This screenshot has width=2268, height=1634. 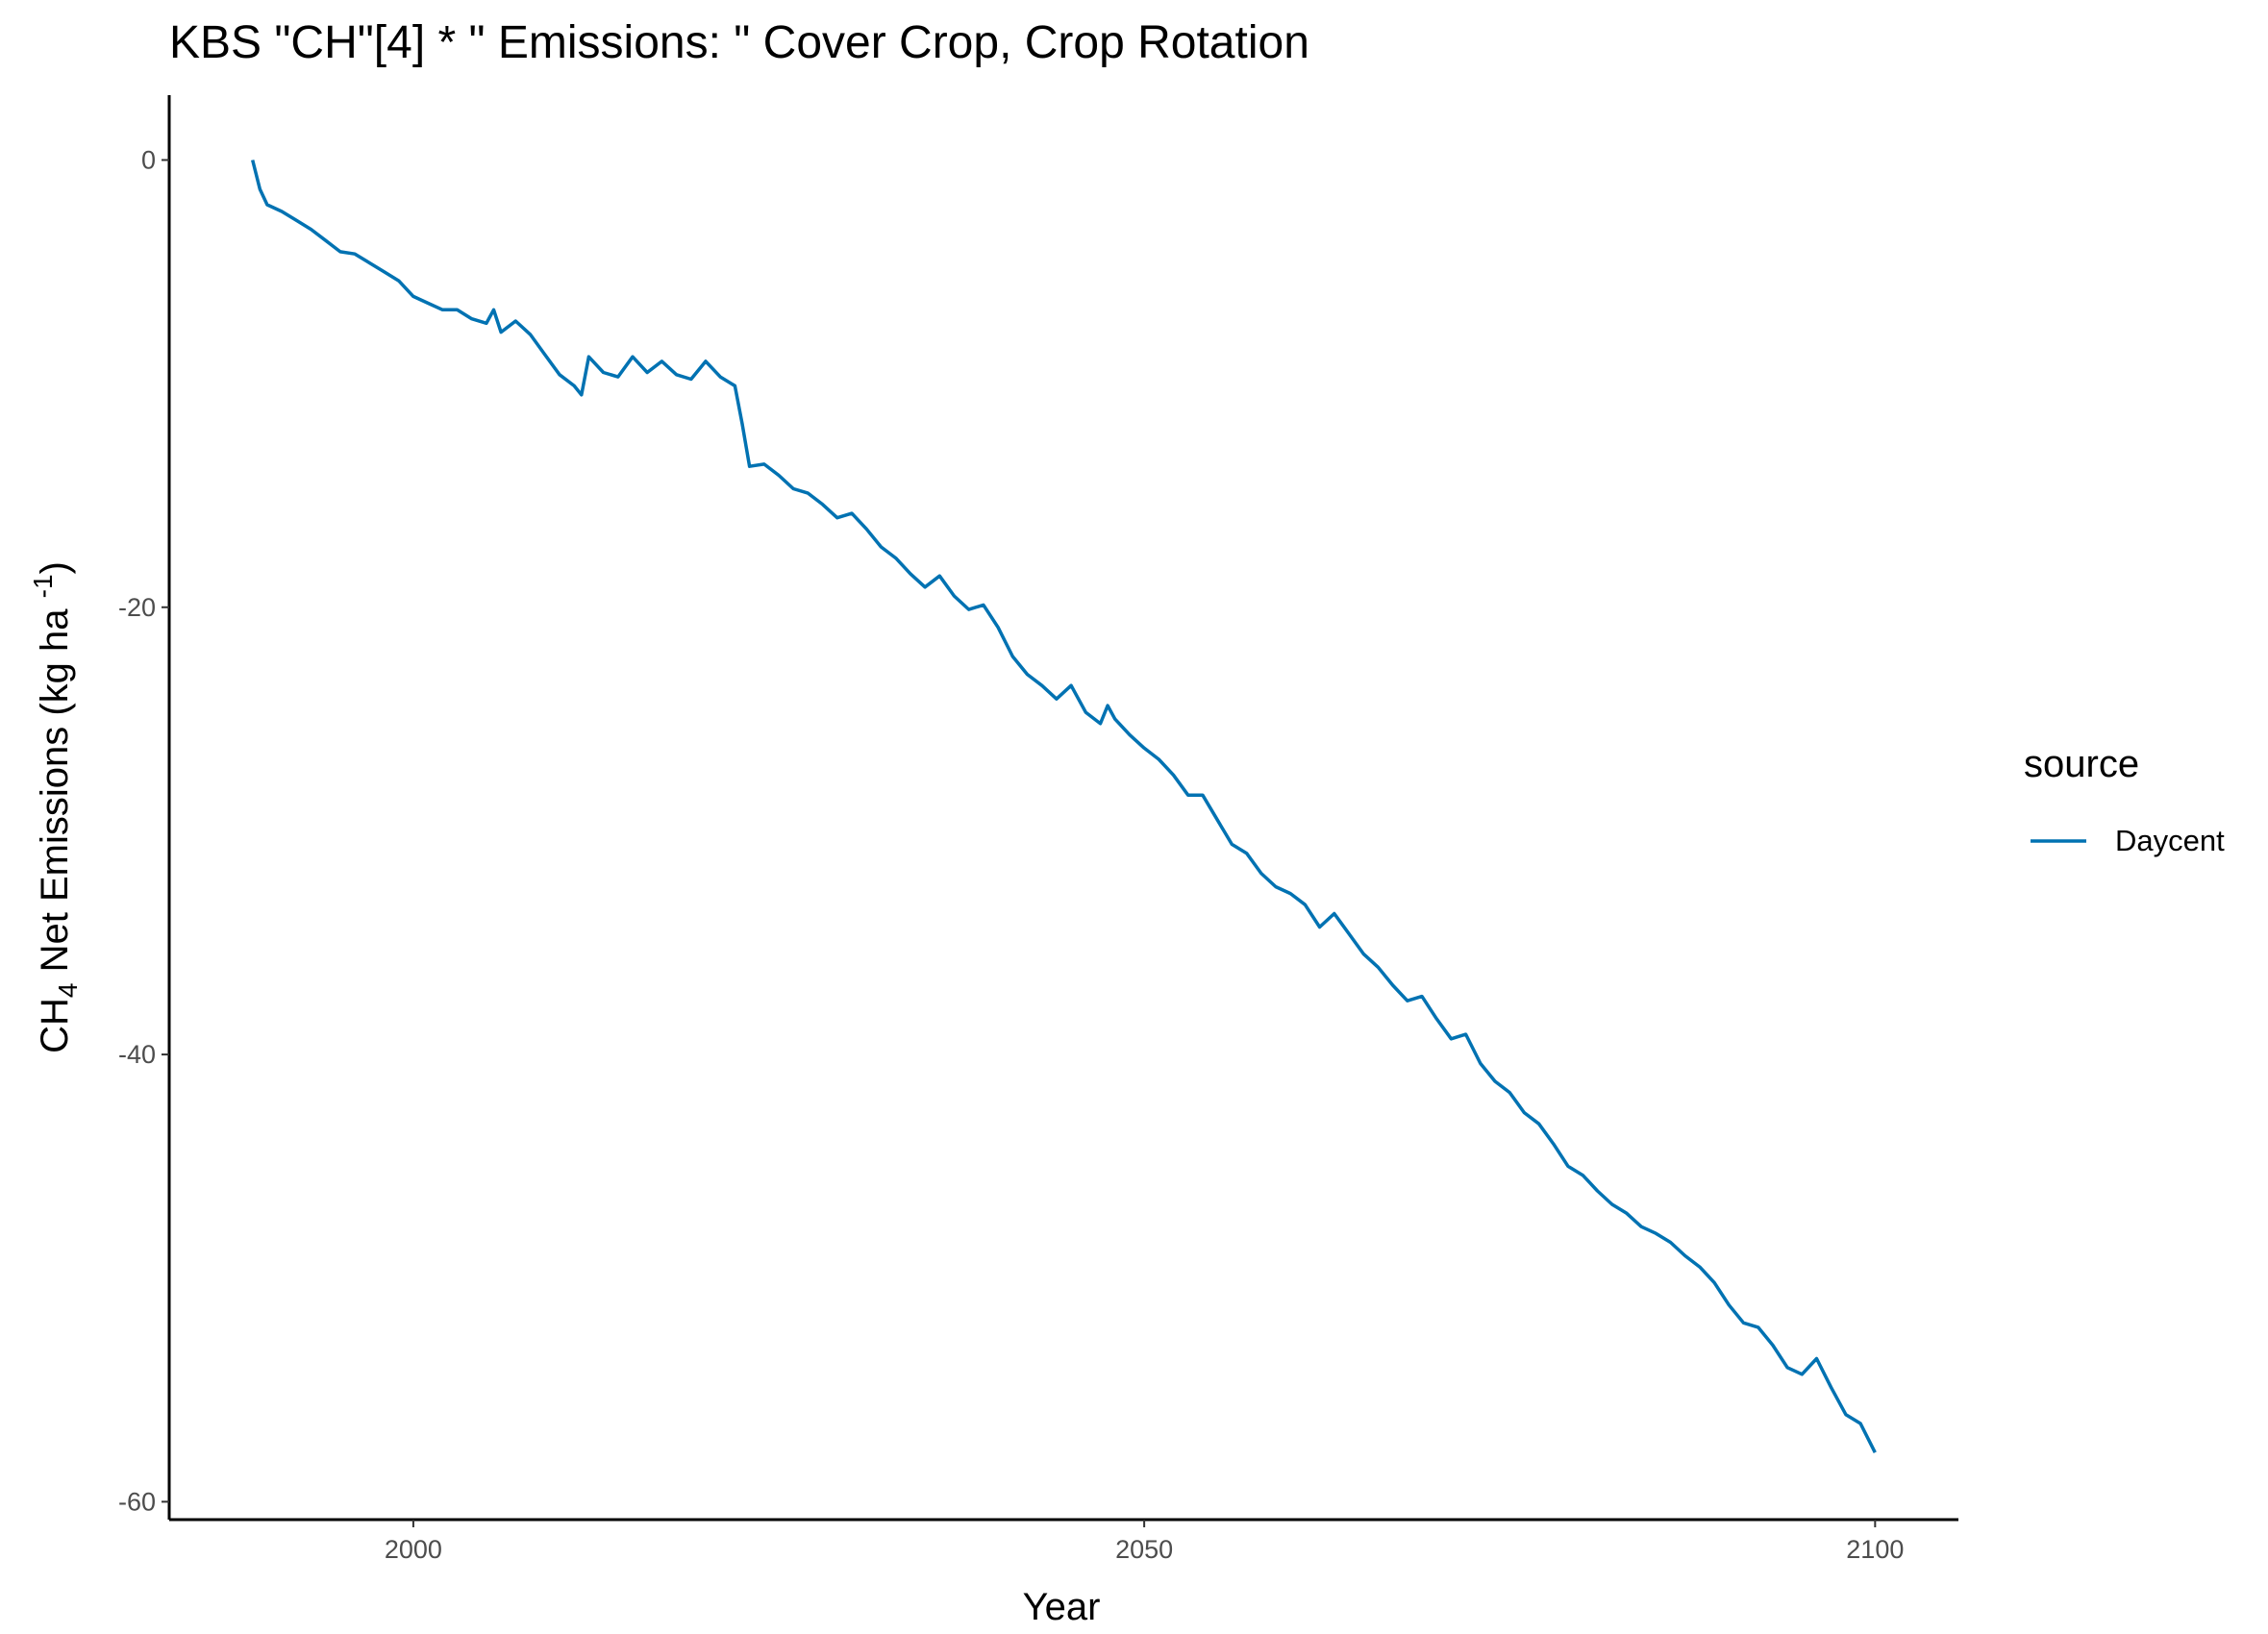 What do you see at coordinates (55, 790) in the screenshot?
I see `y-title-part: Net Emissions (kg ha` at bounding box center [55, 790].